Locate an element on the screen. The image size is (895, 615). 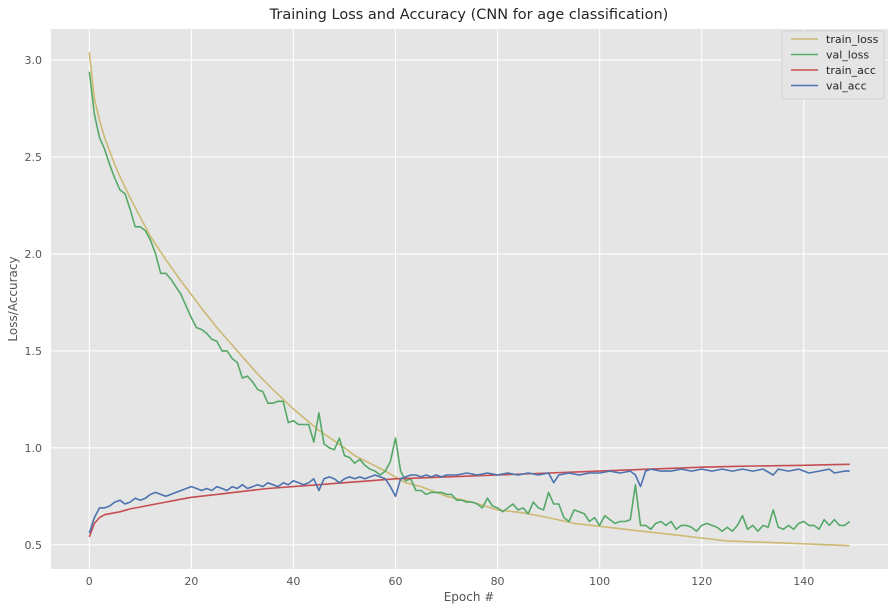
y-tick-label: 2.0 is located at coordinates (34, 254).